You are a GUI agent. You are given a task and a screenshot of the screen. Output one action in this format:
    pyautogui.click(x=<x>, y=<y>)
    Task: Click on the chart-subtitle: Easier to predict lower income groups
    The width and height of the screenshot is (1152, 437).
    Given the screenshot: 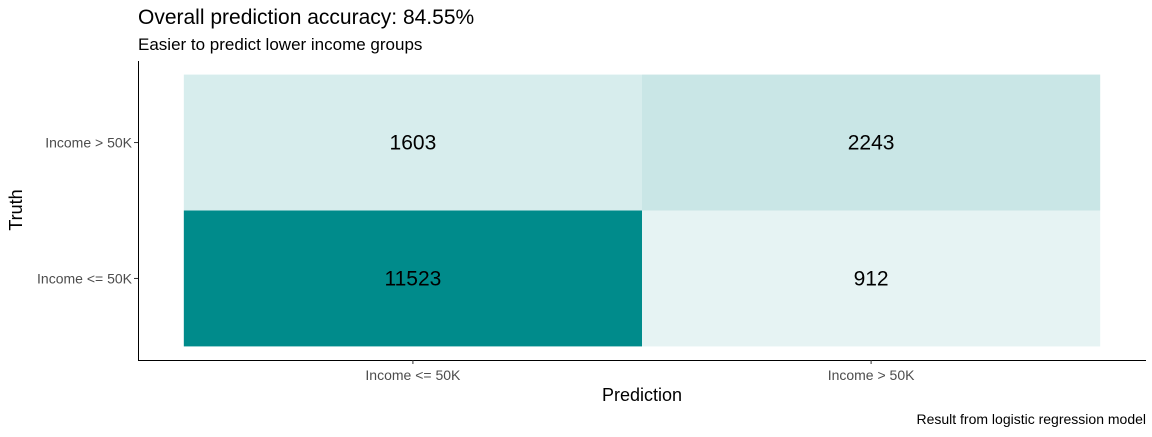 What is the action you would take?
    pyautogui.click(x=280, y=44)
    